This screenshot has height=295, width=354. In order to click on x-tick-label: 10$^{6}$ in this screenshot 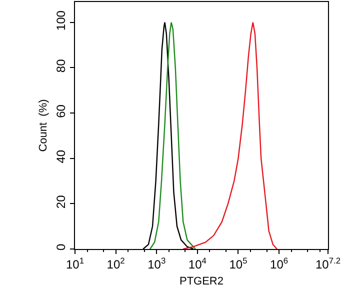, I will do `click(279, 264)`.